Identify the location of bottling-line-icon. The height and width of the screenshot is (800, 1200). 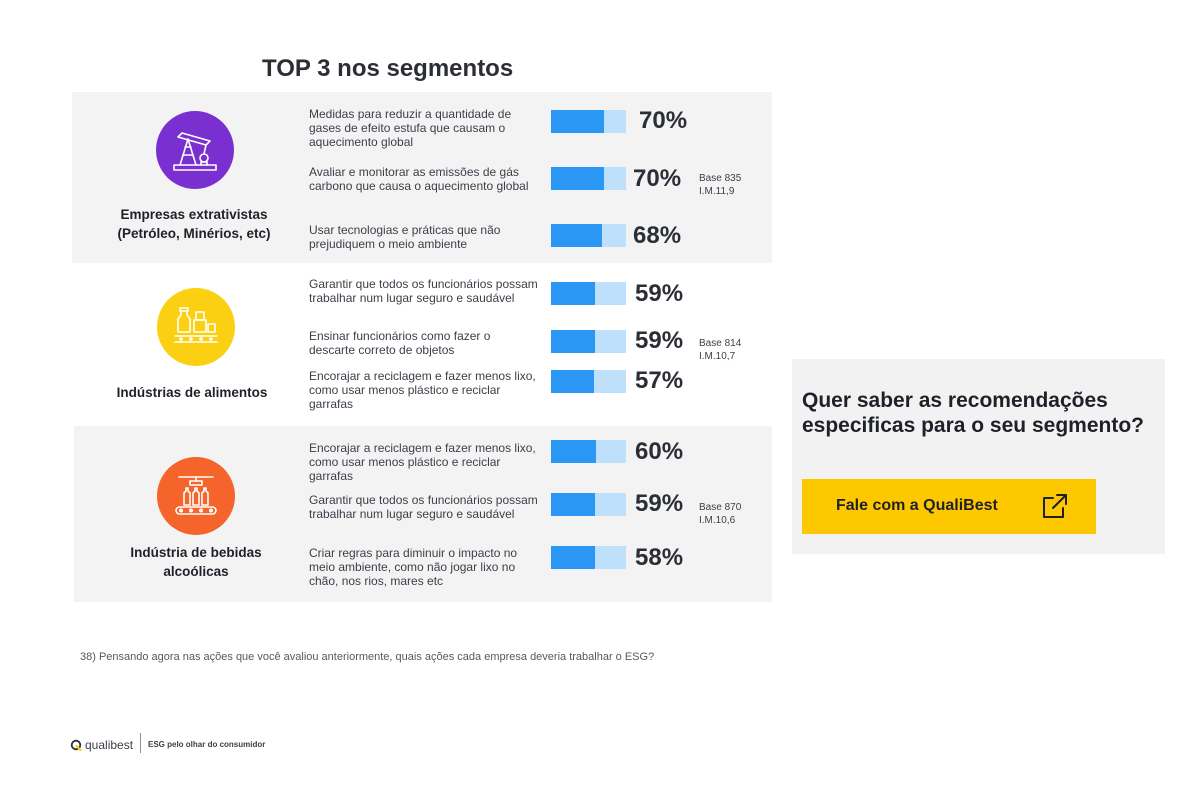
(196, 495).